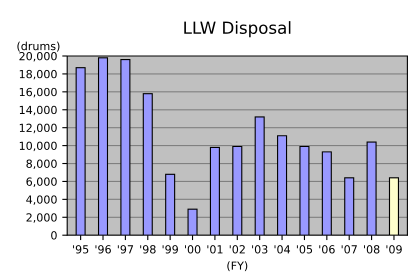 This screenshot has width=420, height=280. Describe the element at coordinates (38, 93) in the screenshot. I see `y-tick-label: 16,000` at that location.